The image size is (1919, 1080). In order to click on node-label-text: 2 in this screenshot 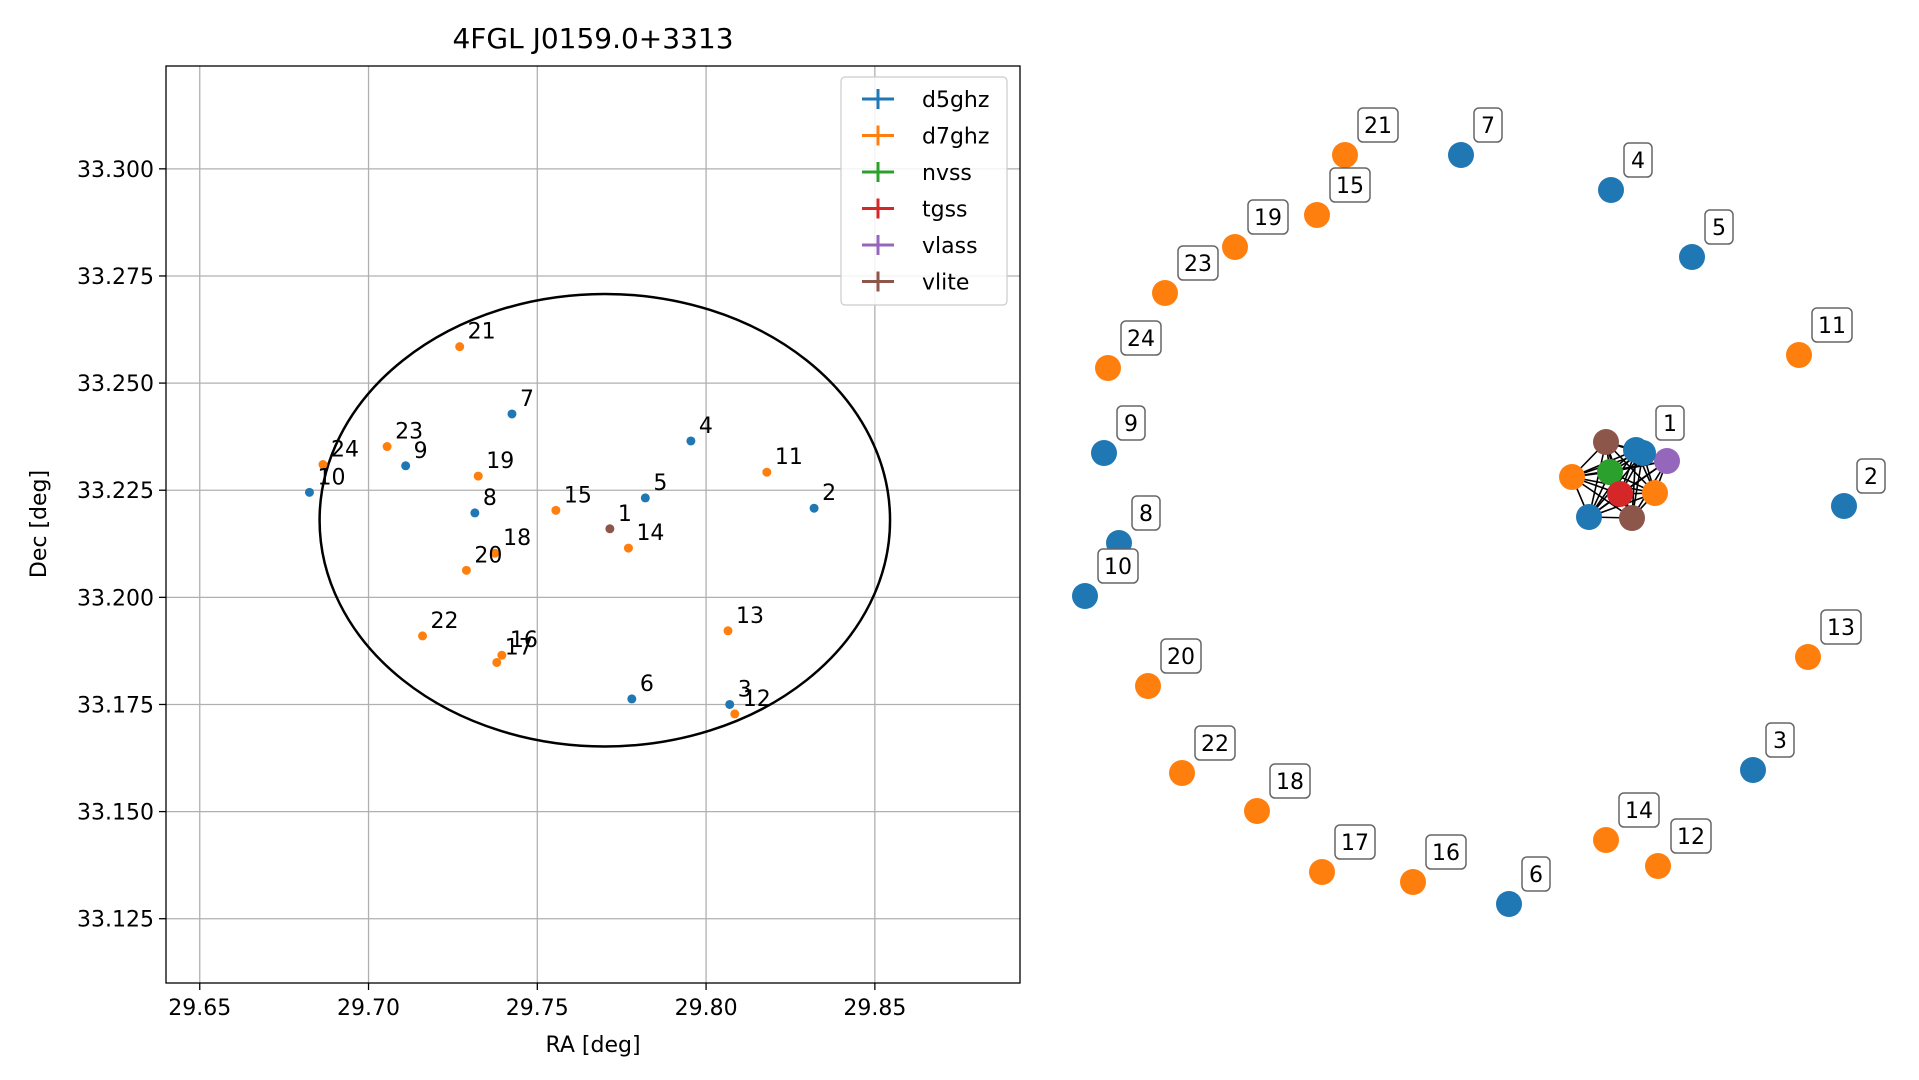, I will do `click(1871, 477)`.